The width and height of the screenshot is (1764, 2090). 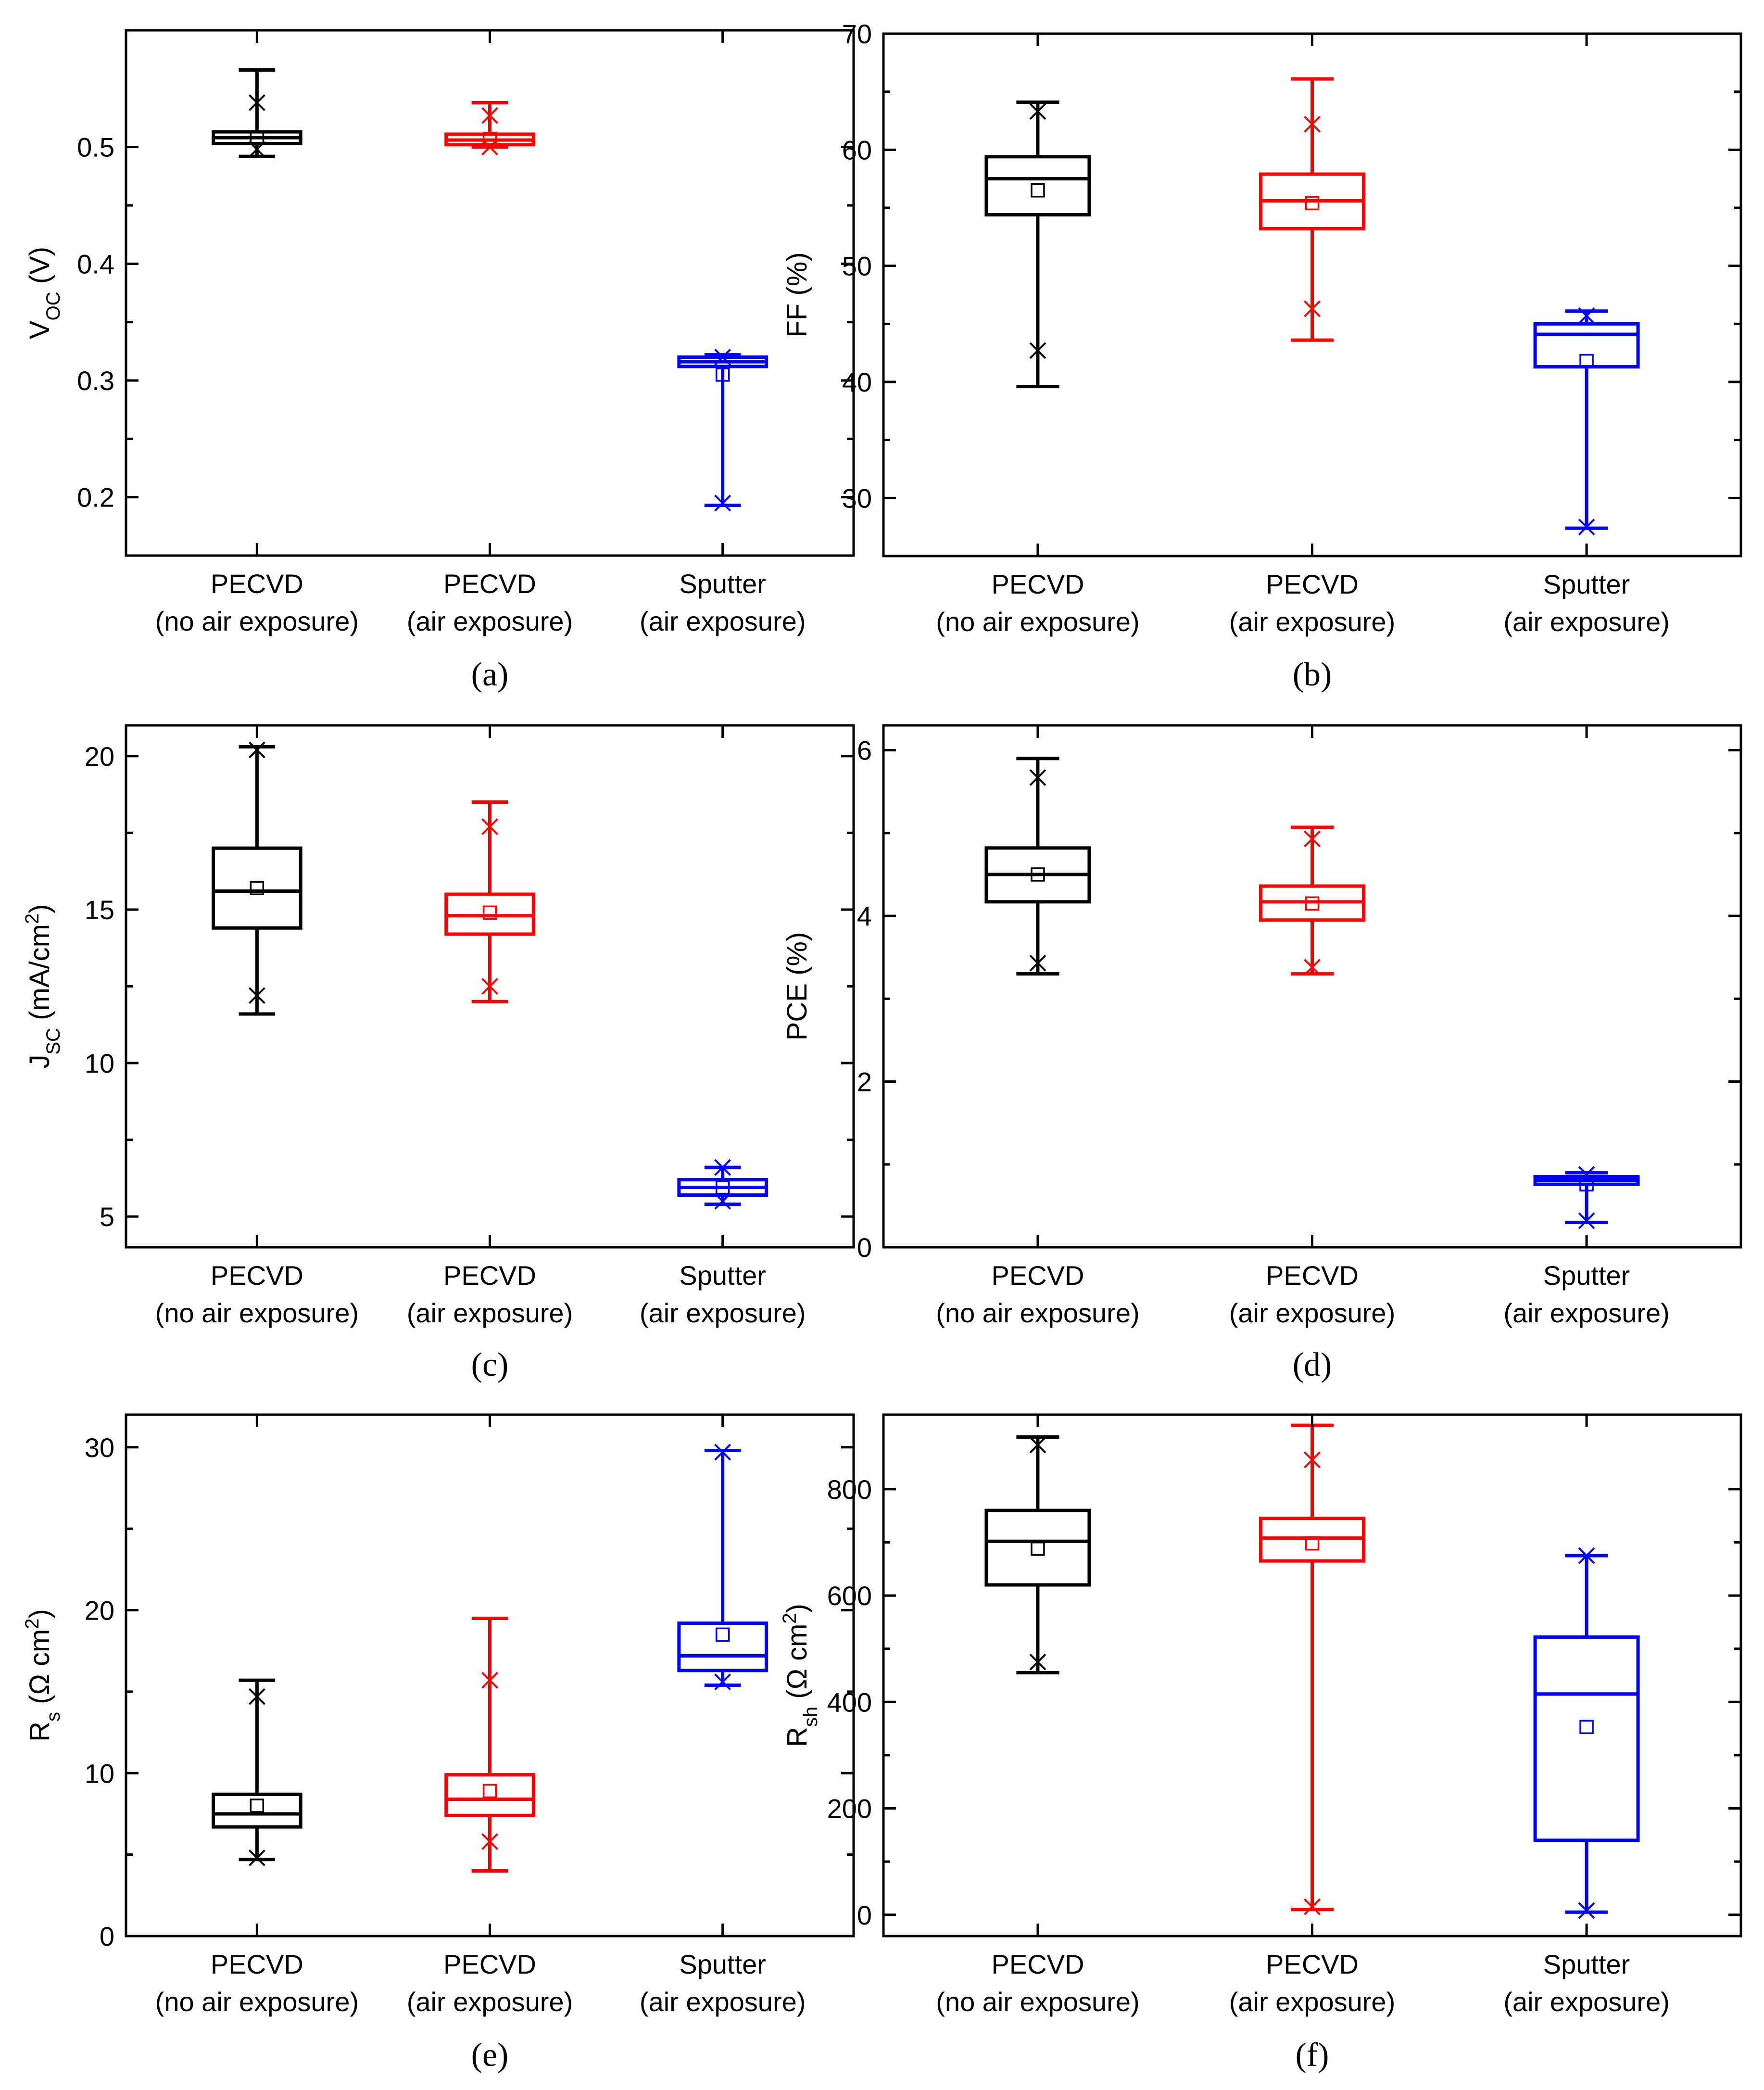 I want to click on y-axis-label-main: R, so click(x=40, y=1732).